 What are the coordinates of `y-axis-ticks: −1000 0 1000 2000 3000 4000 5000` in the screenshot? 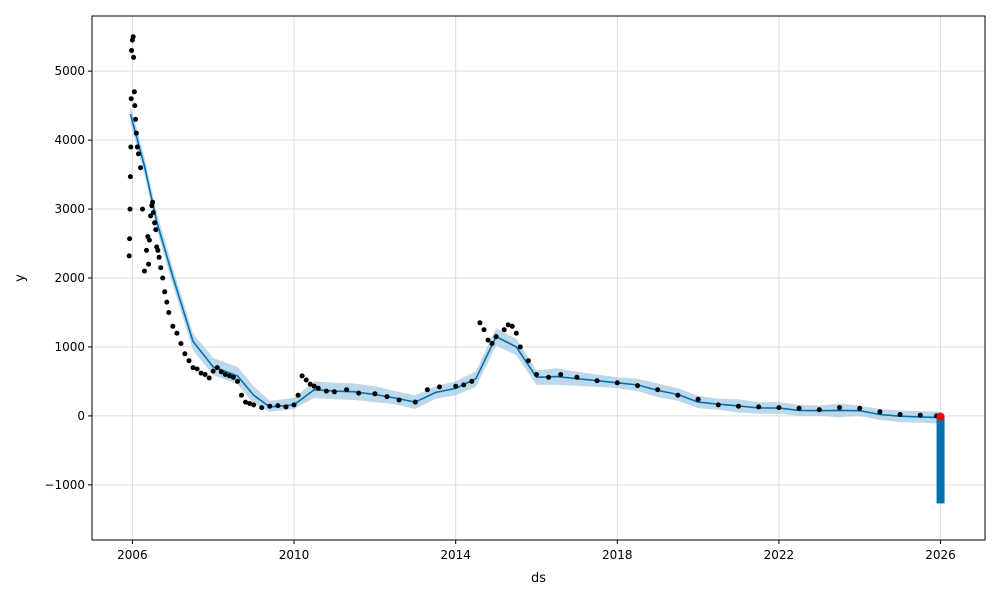 It's located at (68, 278).